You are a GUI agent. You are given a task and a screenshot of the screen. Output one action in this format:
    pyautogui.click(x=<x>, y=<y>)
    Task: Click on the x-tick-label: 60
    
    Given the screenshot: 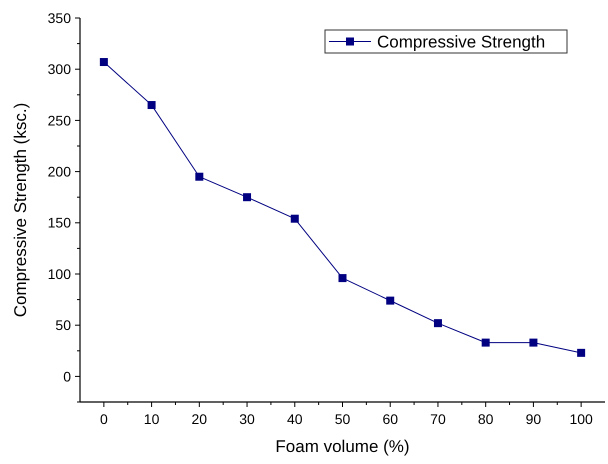 What is the action you would take?
    pyautogui.click(x=390, y=419)
    